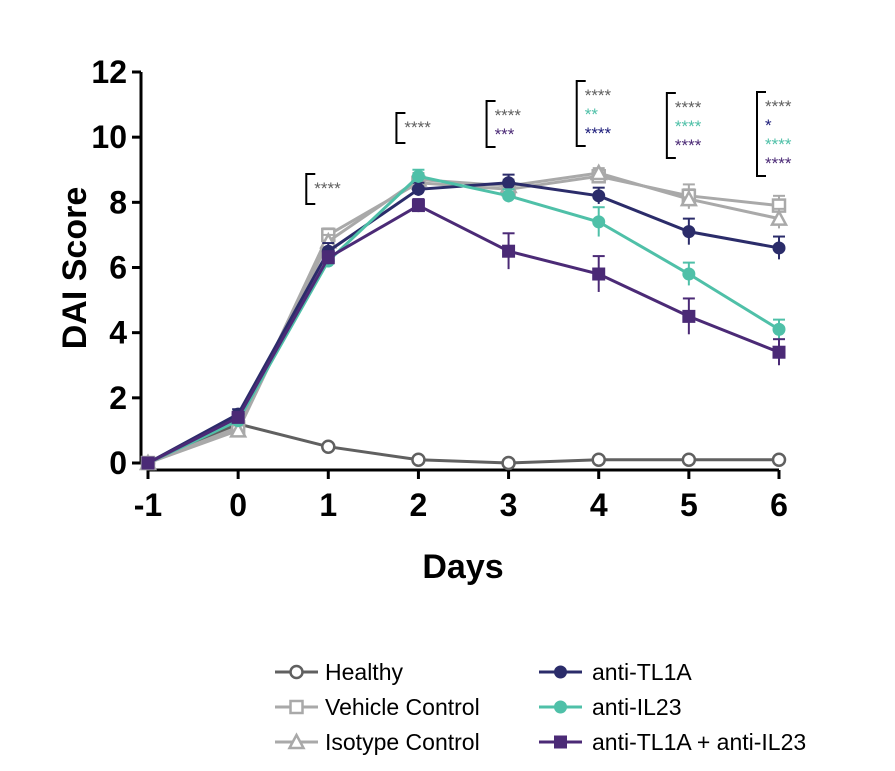  What do you see at coordinates (463, 443) in the screenshot?
I see `series-line` at bounding box center [463, 443].